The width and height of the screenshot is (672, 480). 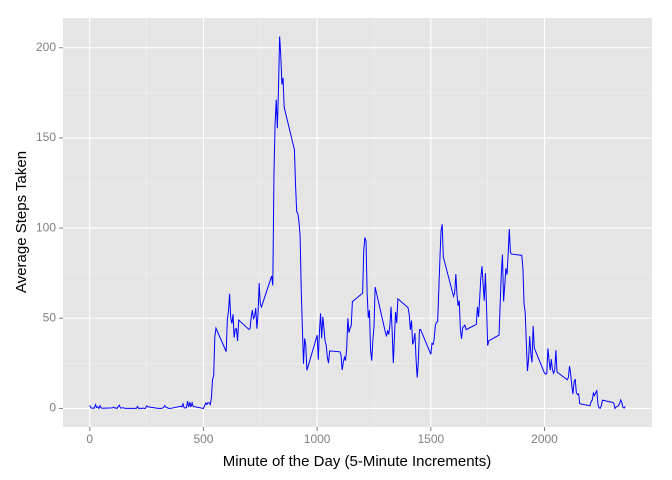 I want to click on y-axis-title: Average Steps Taken, so click(x=21, y=222).